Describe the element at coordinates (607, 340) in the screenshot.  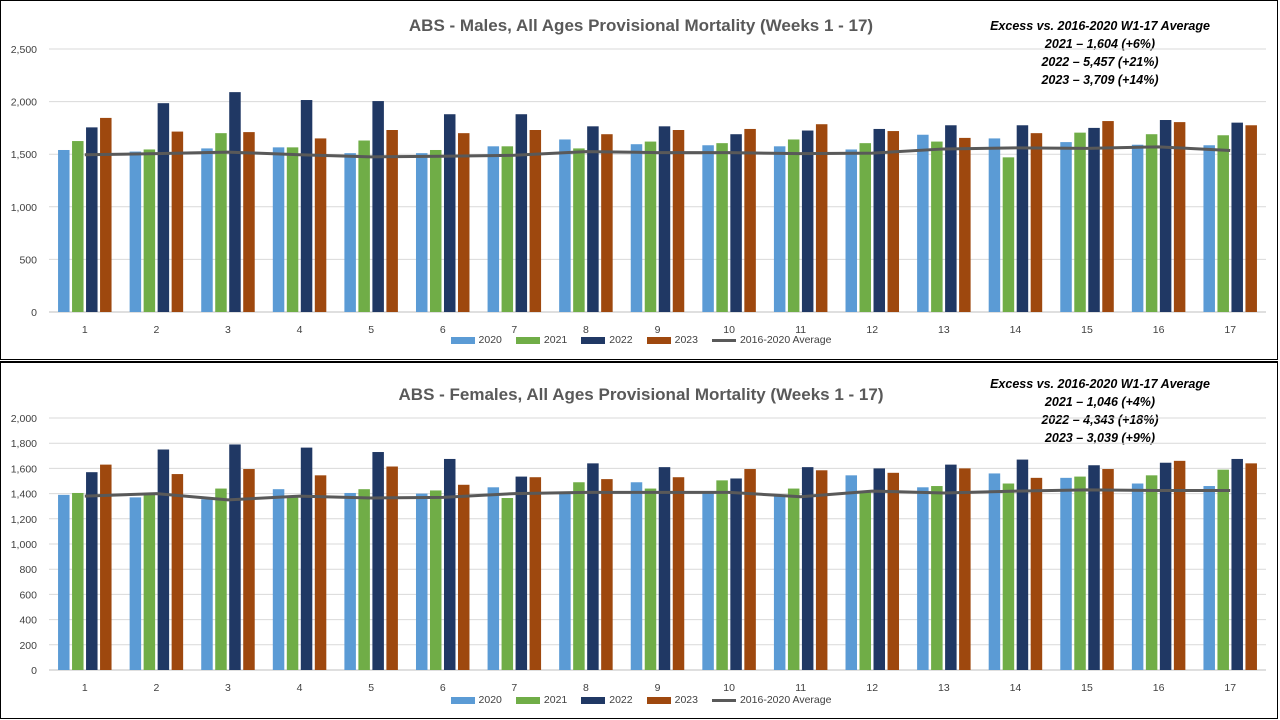
I see `legend-item-2022: 2022` at that location.